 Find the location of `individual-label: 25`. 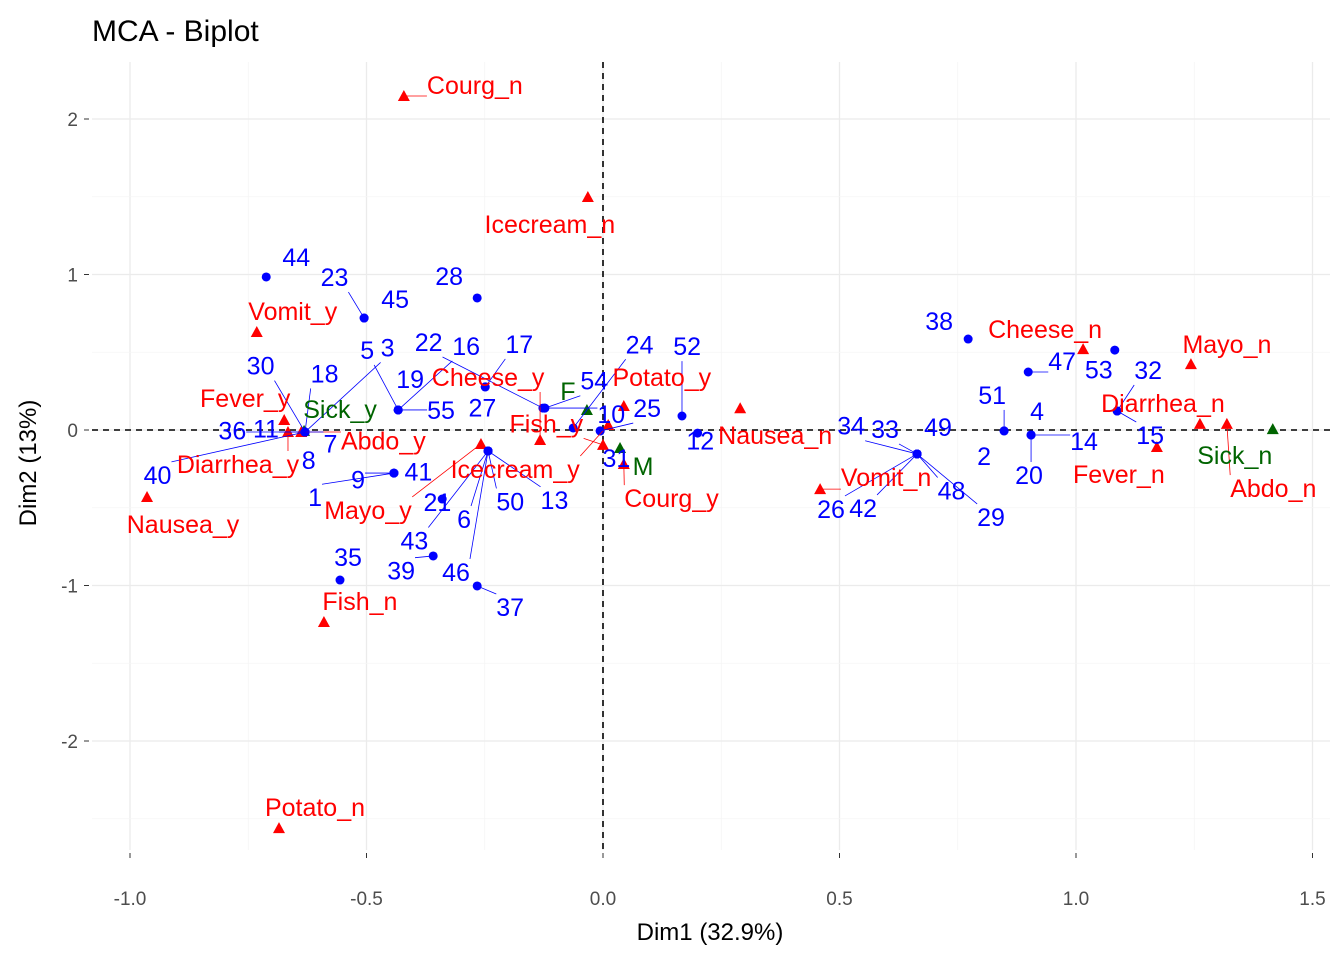

individual-label: 25 is located at coordinates (647, 409).